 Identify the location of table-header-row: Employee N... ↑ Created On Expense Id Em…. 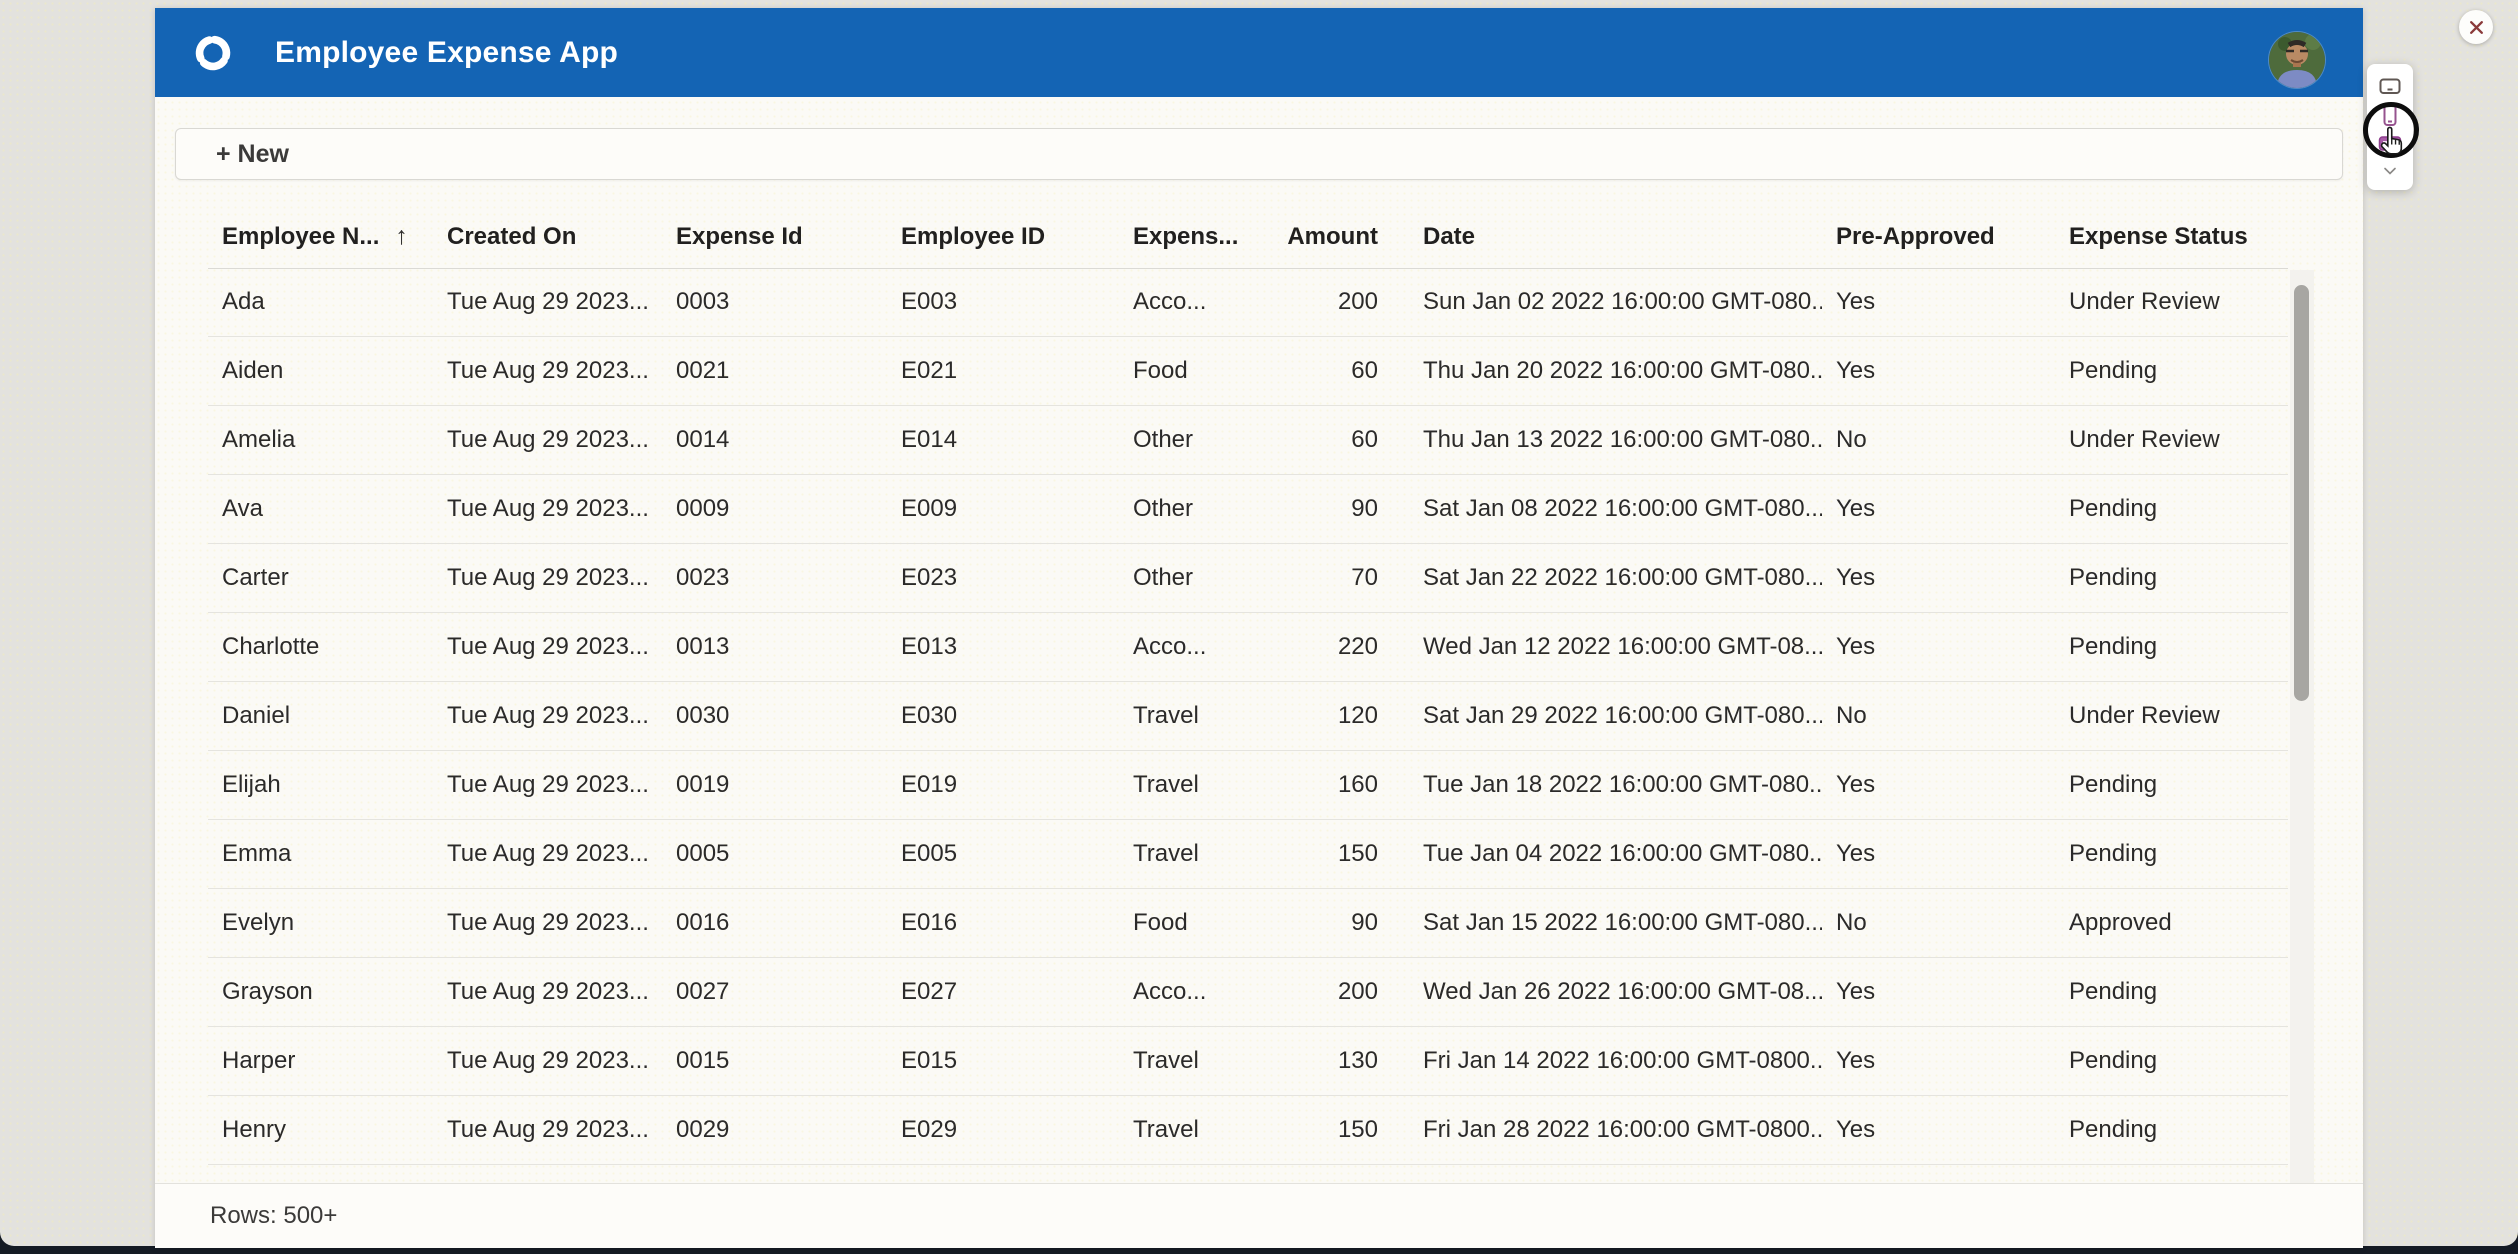
(1248, 237).